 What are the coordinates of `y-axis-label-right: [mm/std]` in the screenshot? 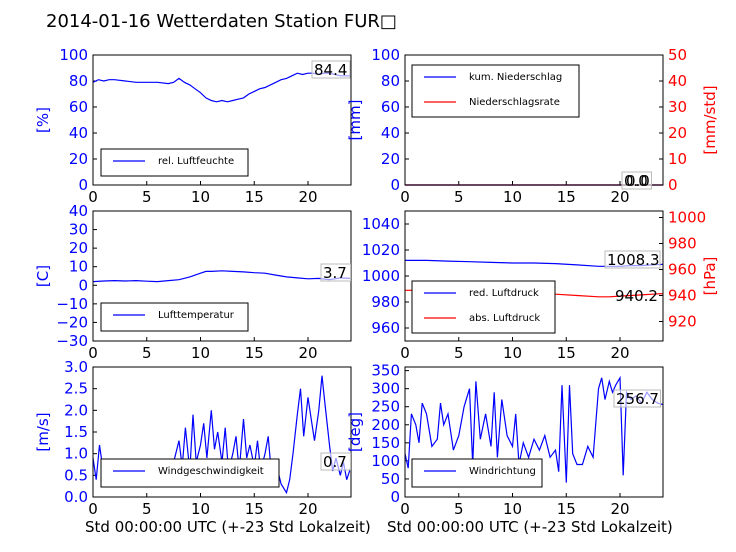 It's located at (710, 119).